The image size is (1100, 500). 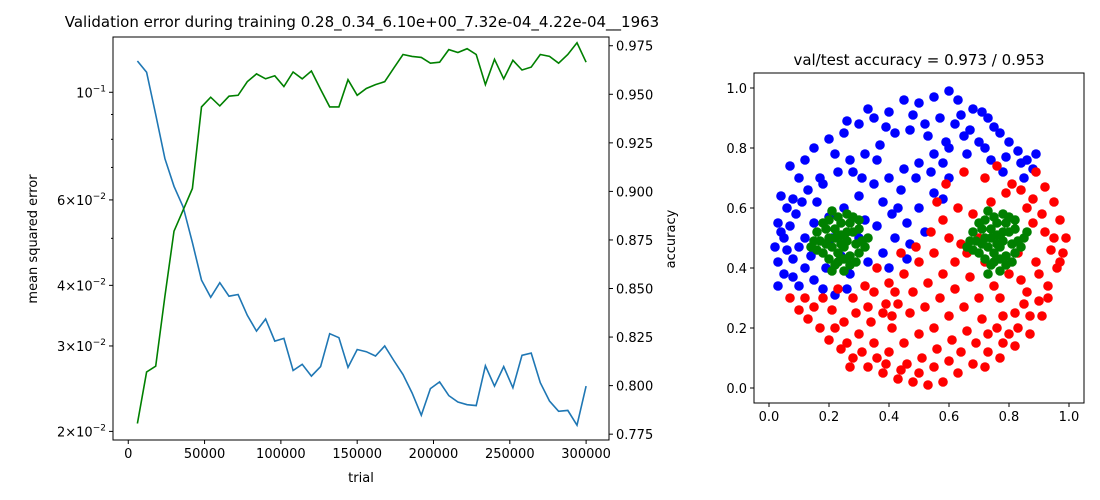 What do you see at coordinates (634, 95) in the screenshot?
I see `y2-tick-label: 0.950` at bounding box center [634, 95].